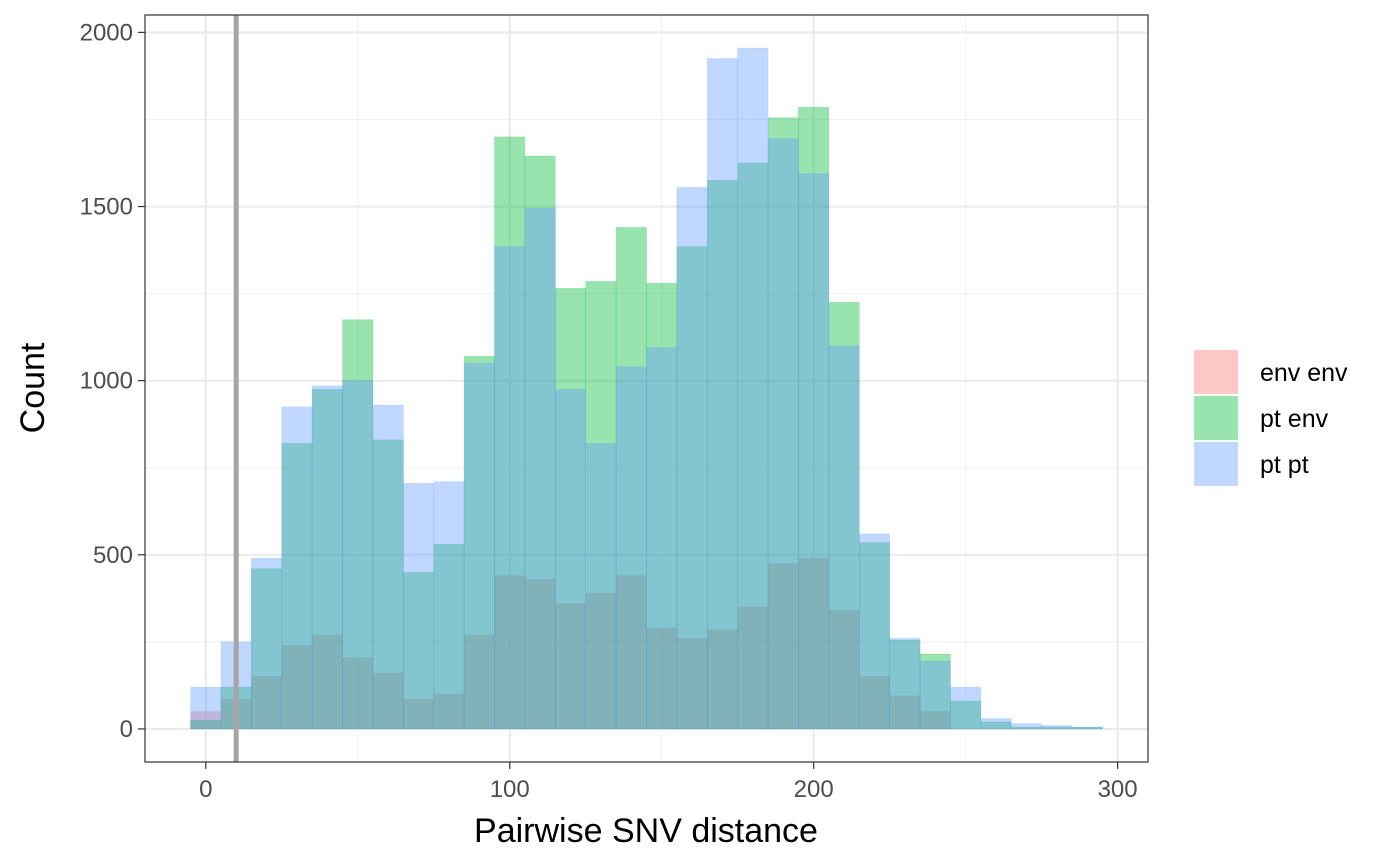 This screenshot has height=865, width=1400. I want to click on y-tick-label: 1000, so click(106, 381).